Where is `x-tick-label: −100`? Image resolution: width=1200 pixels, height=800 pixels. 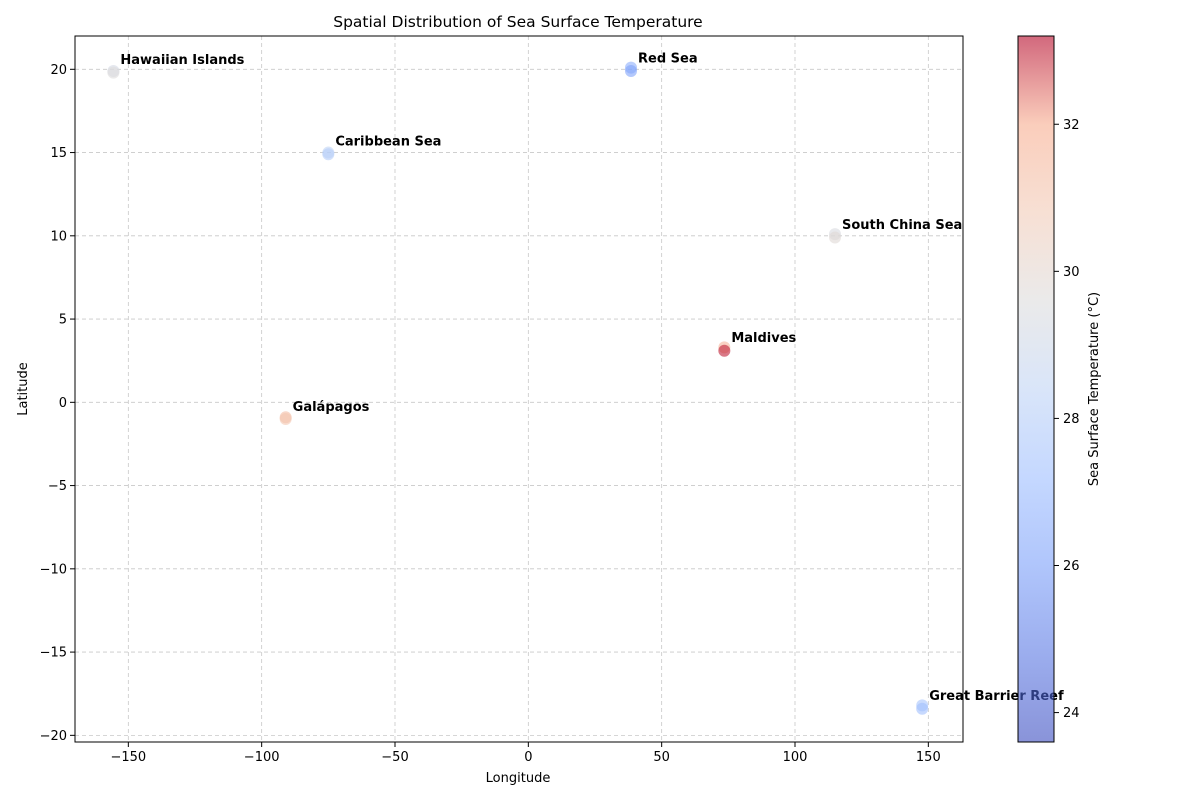 x-tick-label: −100 is located at coordinates (262, 757).